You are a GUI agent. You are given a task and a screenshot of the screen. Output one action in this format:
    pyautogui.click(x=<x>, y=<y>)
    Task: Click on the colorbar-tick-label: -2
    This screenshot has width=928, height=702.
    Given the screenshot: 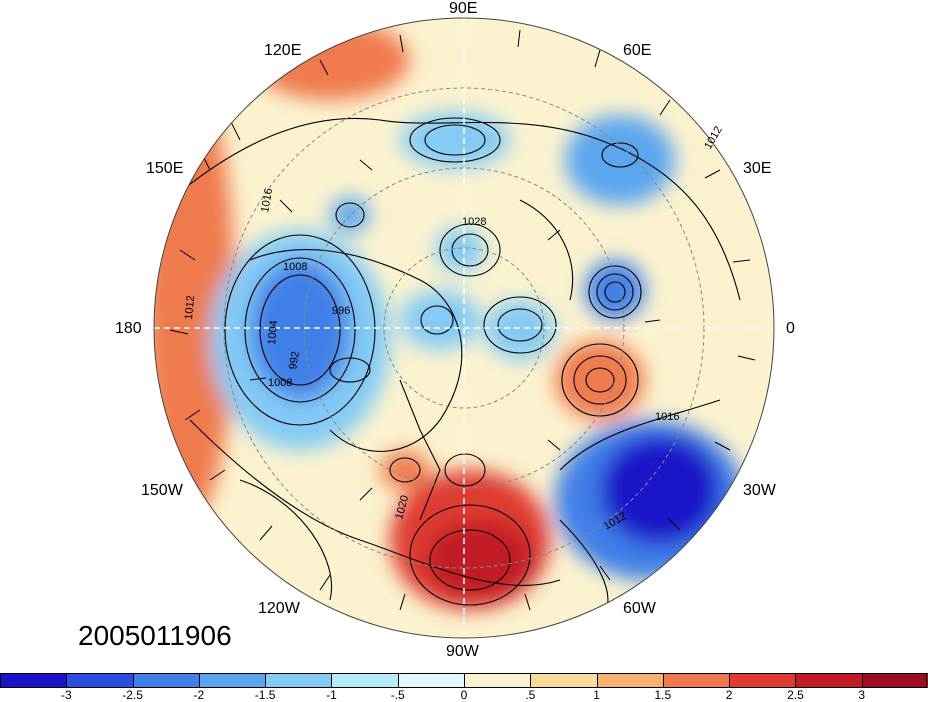 What is the action you would take?
    pyautogui.click(x=199, y=695)
    